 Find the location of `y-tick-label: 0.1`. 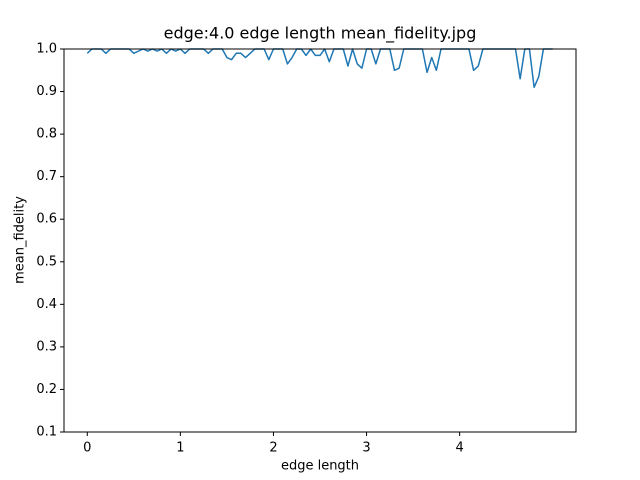

y-tick-label: 0.1 is located at coordinates (46, 432).